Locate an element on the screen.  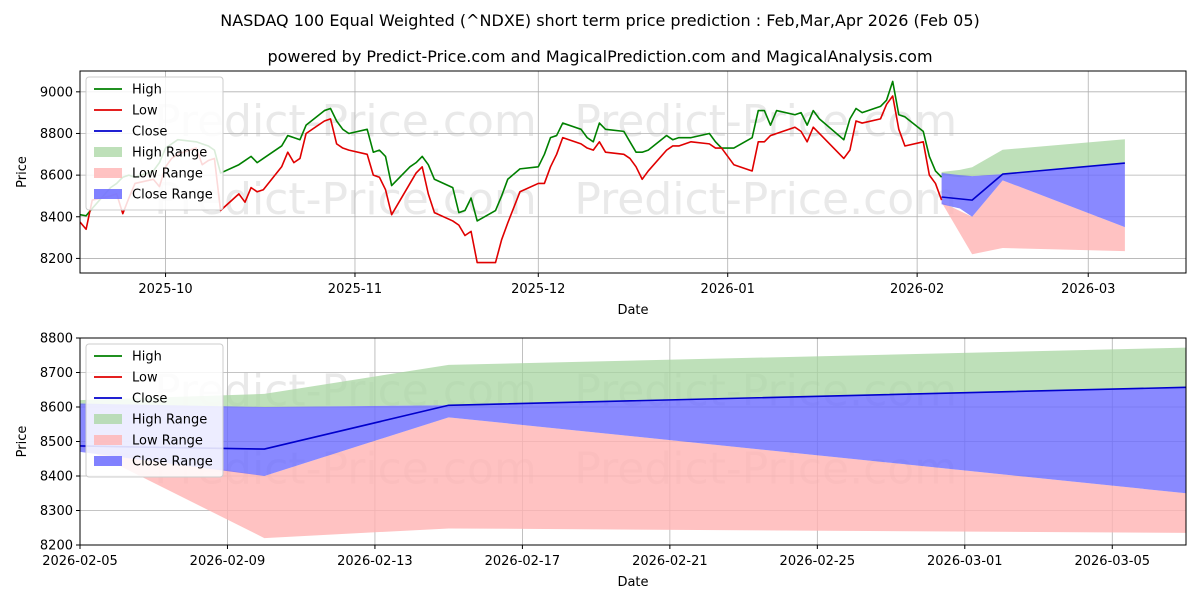
bottom-legend-label: High Range is located at coordinates (169, 420).